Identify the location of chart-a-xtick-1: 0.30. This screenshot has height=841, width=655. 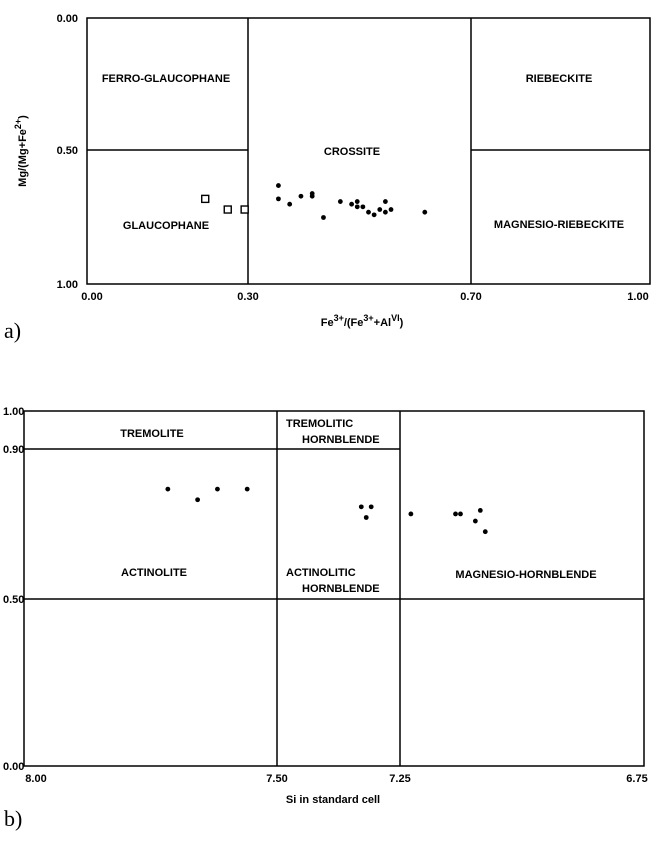
(247, 297).